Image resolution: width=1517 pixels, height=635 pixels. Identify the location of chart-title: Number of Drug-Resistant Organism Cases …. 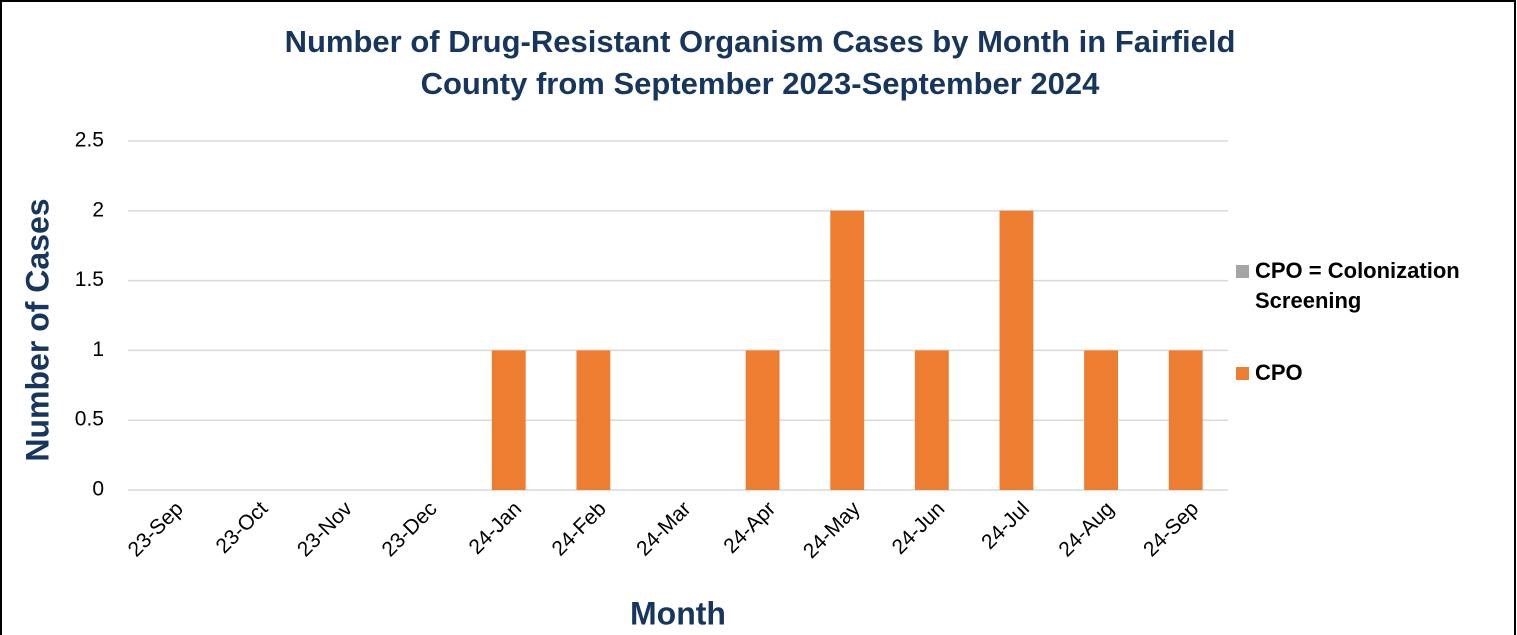
(760, 41).